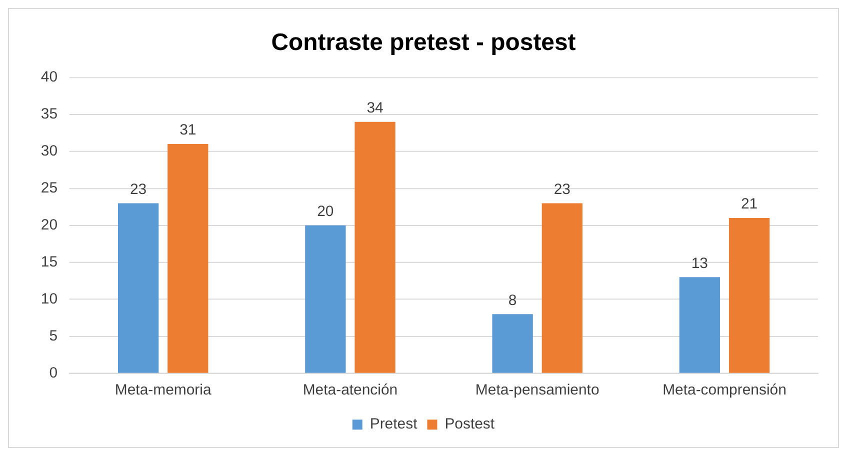 The height and width of the screenshot is (456, 847). What do you see at coordinates (470, 424) in the screenshot?
I see `legend-label: Postest` at bounding box center [470, 424].